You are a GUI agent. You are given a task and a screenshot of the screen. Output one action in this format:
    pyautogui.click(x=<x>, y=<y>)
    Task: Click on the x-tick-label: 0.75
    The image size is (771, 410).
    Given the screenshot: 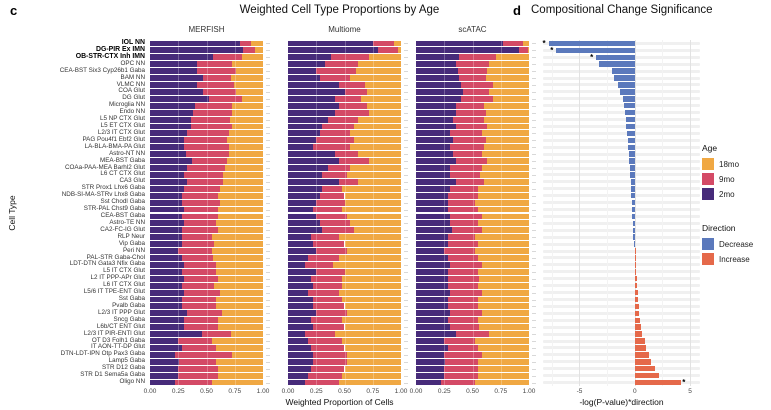 What is the action you would take?
    pyautogui.click(x=501, y=391)
    